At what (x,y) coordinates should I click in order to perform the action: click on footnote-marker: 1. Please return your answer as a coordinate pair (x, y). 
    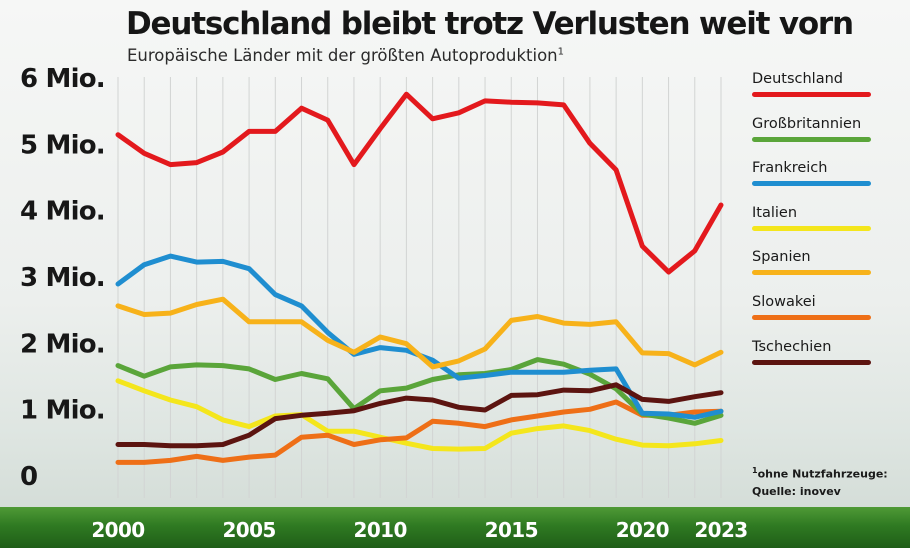
    Looking at the image, I should click on (755, 470).